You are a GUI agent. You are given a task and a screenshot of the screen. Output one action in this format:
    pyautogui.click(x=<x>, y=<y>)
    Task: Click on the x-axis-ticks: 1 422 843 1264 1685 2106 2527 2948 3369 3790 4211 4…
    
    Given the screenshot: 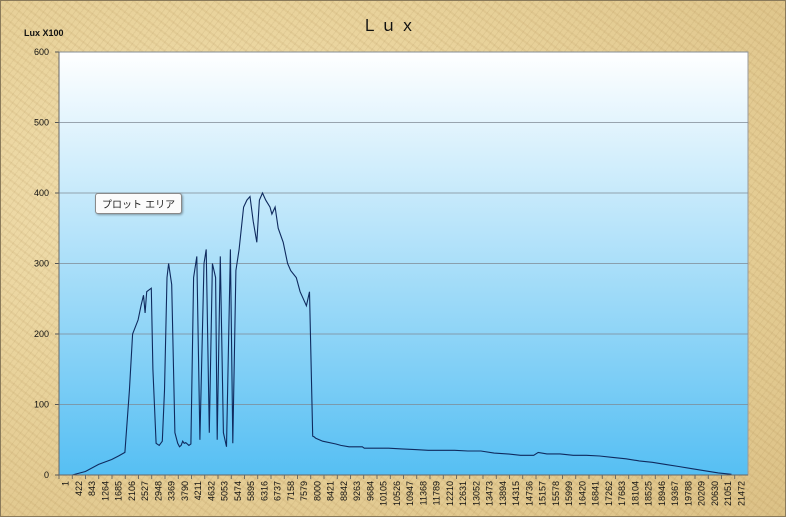 What is the action you would take?
    pyautogui.click(x=402, y=490)
    